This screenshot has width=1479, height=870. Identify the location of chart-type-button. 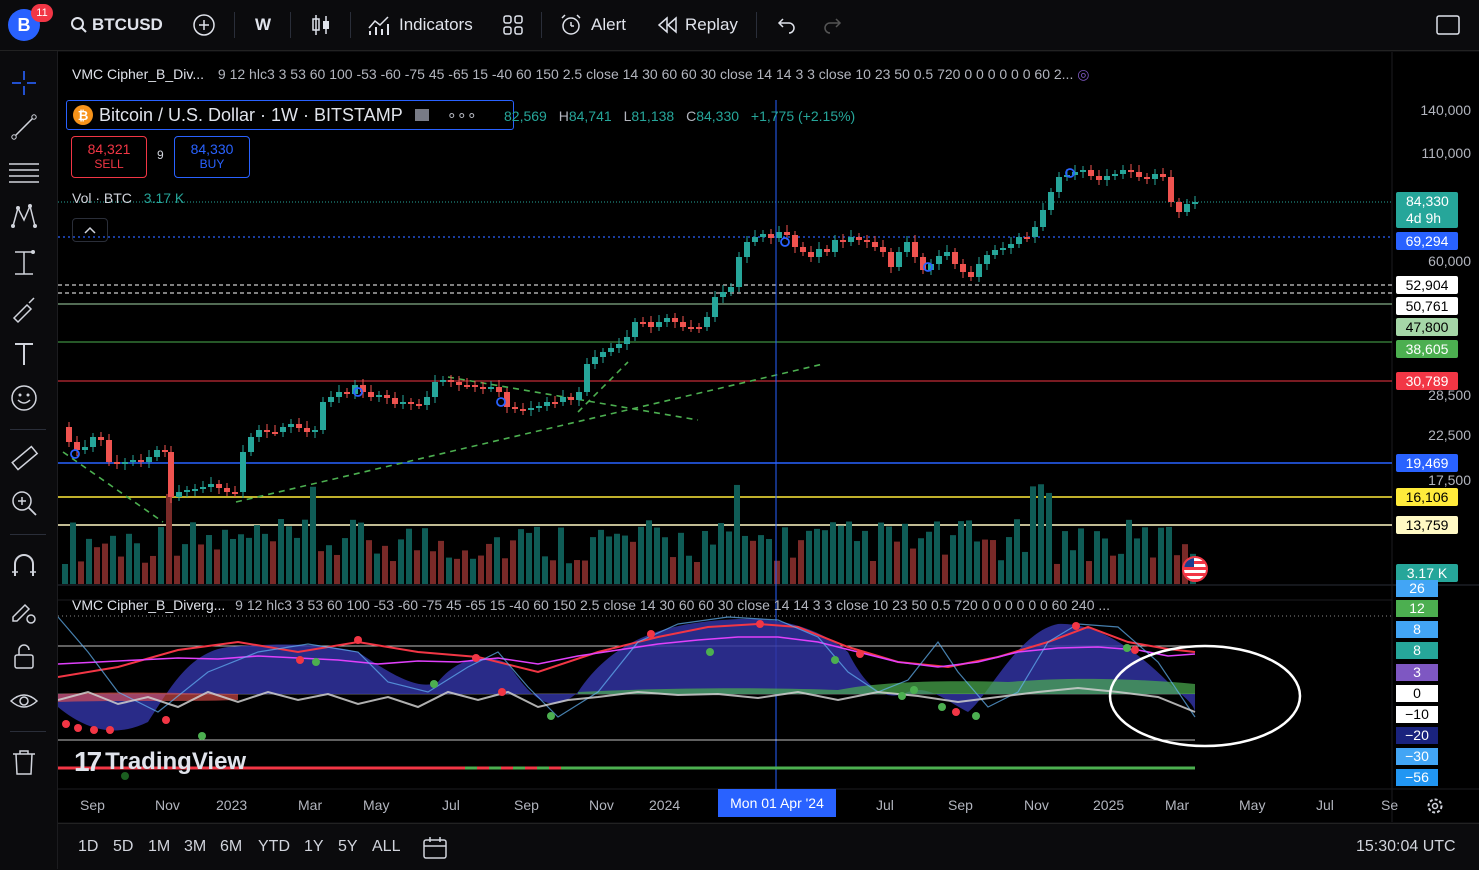
(321, 25).